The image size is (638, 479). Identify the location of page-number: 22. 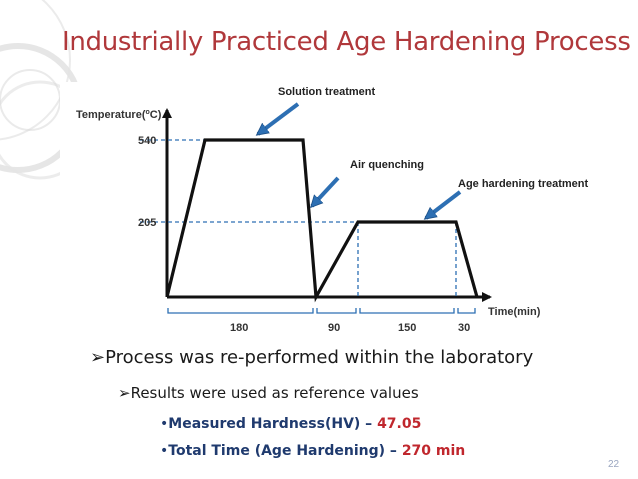
(614, 464).